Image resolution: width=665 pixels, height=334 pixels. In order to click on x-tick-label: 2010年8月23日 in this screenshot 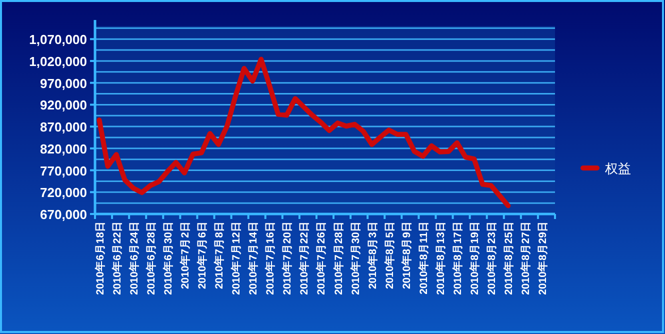, I will do `click(491, 258)`.